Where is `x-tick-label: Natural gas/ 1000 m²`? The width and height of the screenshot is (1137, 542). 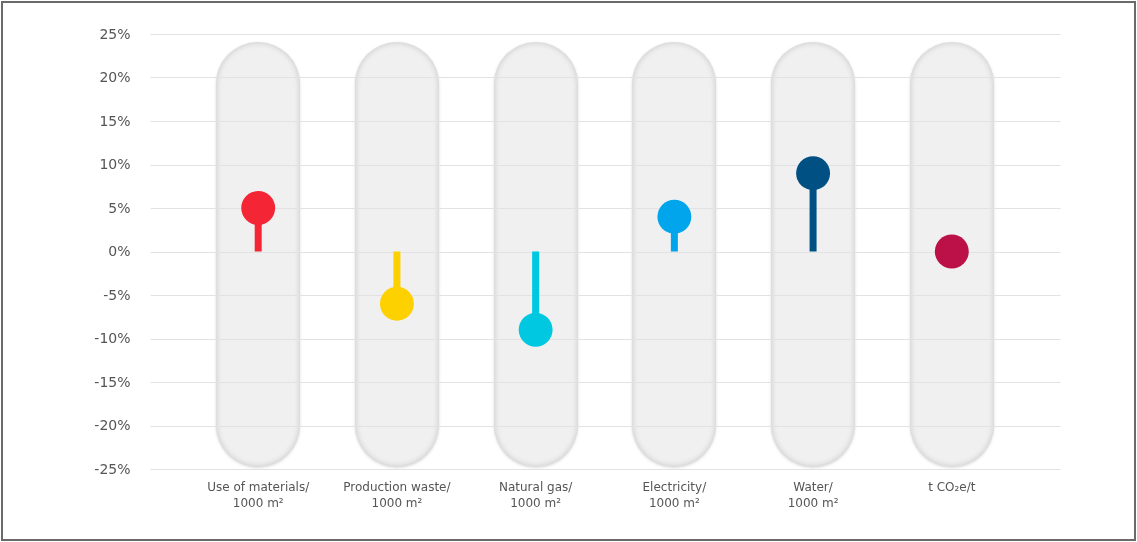
x-tick-label: Natural gas/ 1000 m² is located at coordinates (536, 494).